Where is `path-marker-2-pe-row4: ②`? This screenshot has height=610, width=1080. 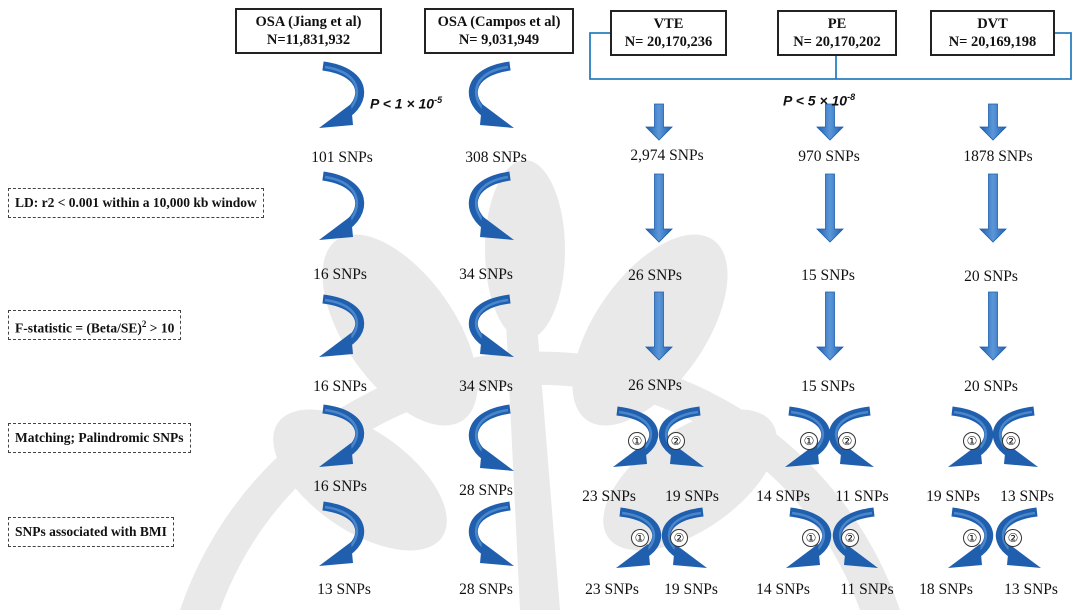
path-marker-2-pe-row4: ② is located at coordinates (847, 441).